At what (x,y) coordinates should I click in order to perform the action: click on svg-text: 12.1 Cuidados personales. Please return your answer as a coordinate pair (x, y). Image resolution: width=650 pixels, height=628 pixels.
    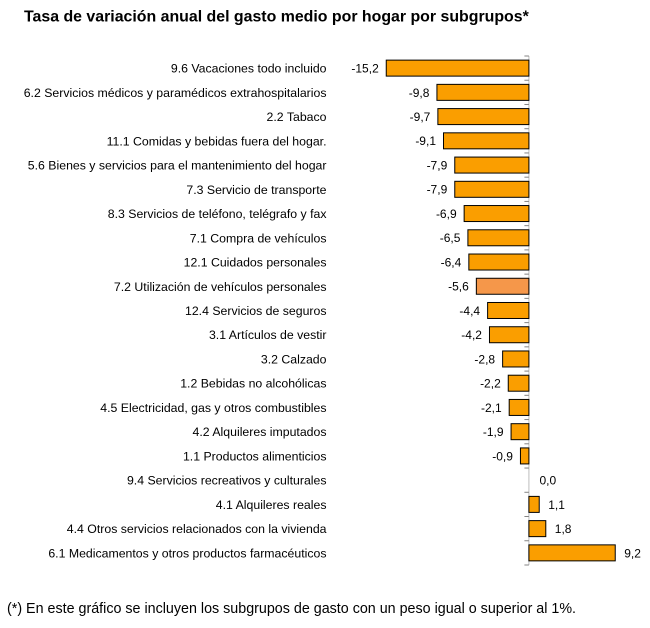
    Looking at the image, I should click on (255, 263).